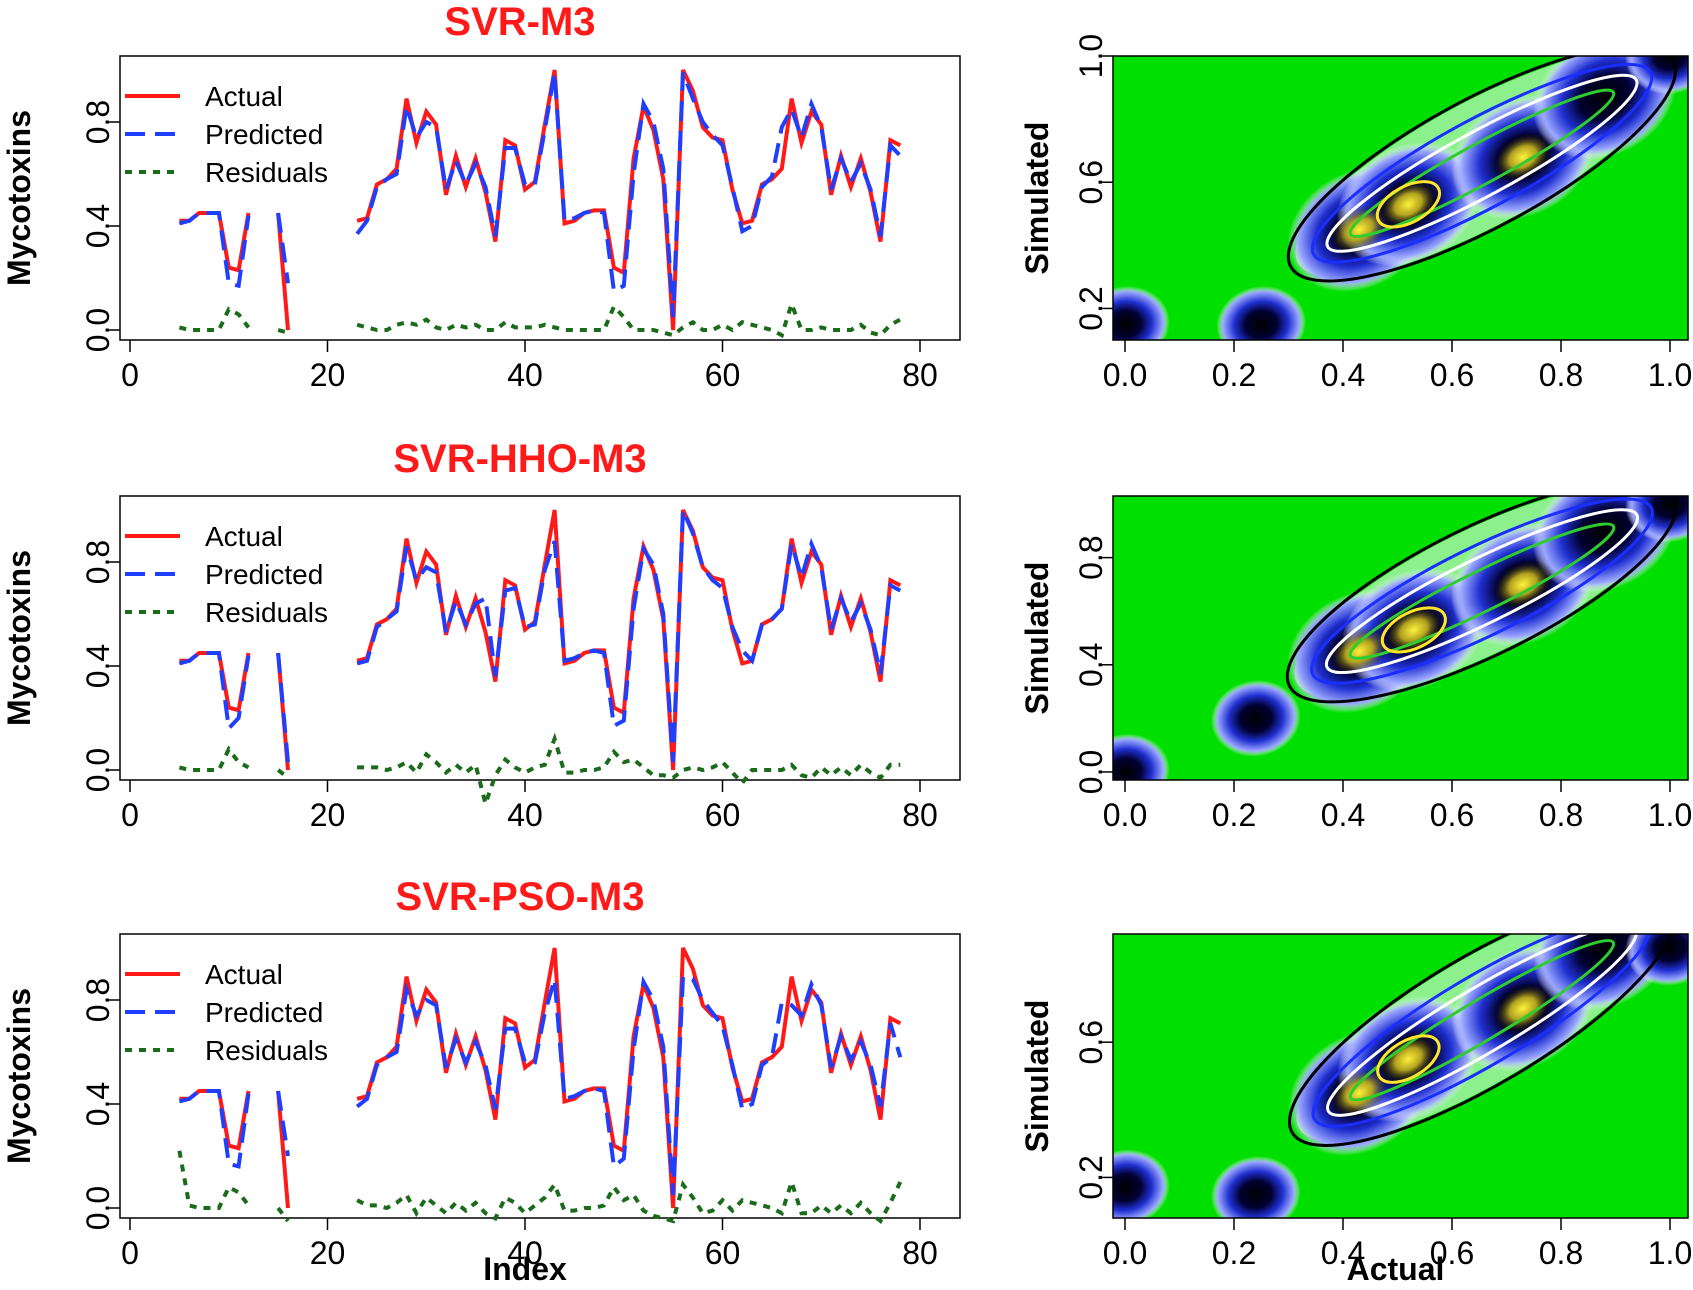 The height and width of the screenshot is (1290, 1693). I want to click on panel-title: SVR-HHO-M3, so click(519, 459).